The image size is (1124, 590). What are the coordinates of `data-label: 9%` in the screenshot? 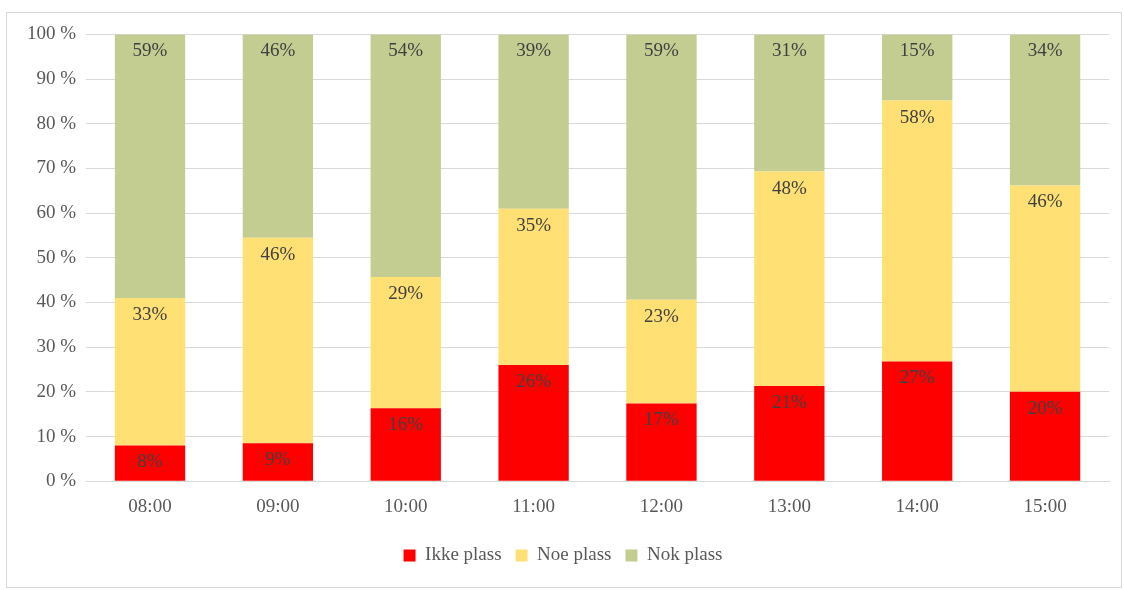 It's located at (278, 459).